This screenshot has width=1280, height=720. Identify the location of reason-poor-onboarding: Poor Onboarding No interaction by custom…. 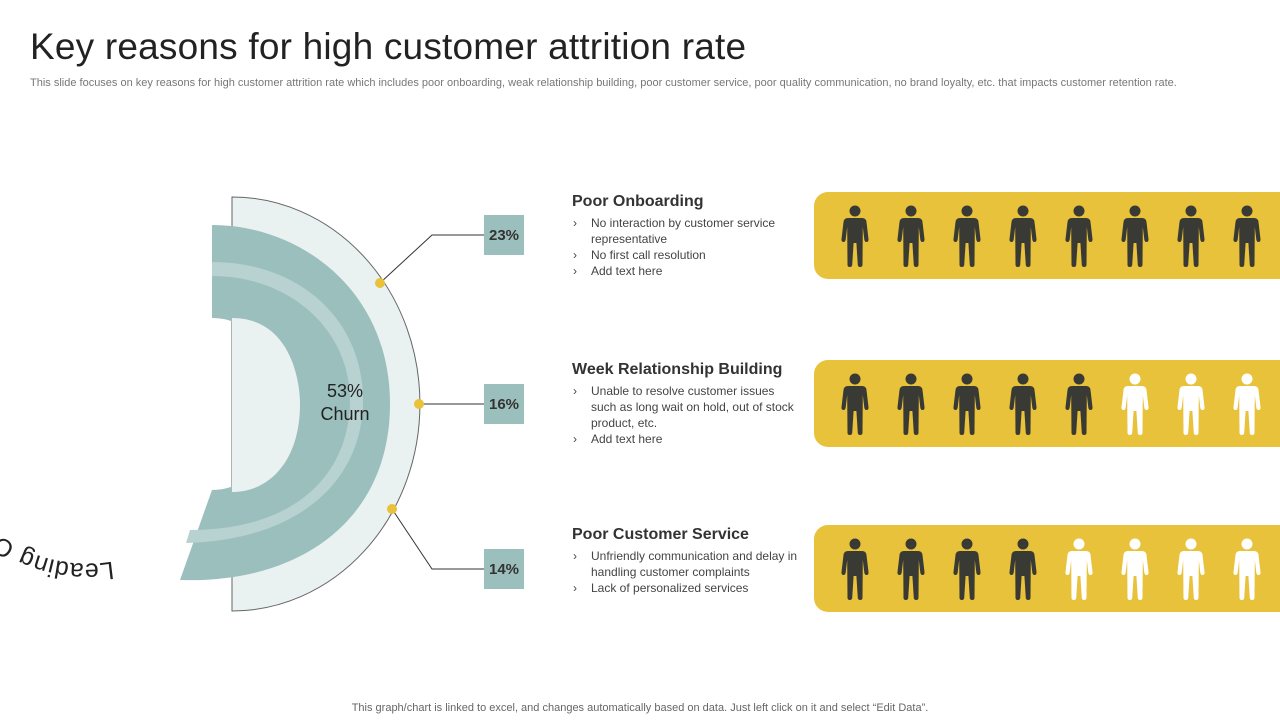
(687, 236).